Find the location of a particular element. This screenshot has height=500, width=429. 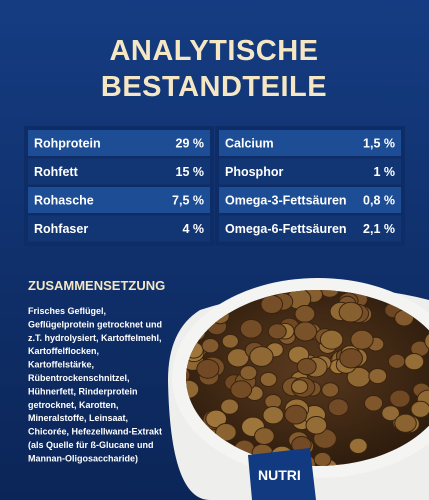

composition-line: Frisches Geflügel, is located at coordinates (67, 311).